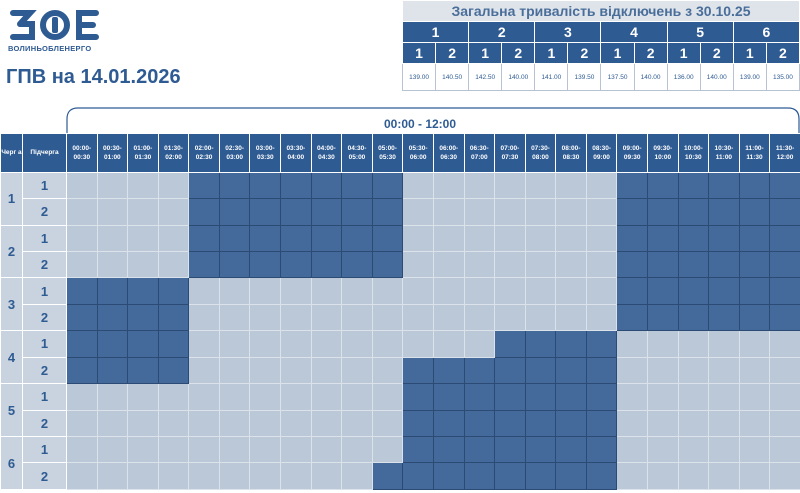 The image size is (800, 493). What do you see at coordinates (693, 153) in the screenshot?
I see `time-slot-header: 10:00- 10:30` at bounding box center [693, 153].